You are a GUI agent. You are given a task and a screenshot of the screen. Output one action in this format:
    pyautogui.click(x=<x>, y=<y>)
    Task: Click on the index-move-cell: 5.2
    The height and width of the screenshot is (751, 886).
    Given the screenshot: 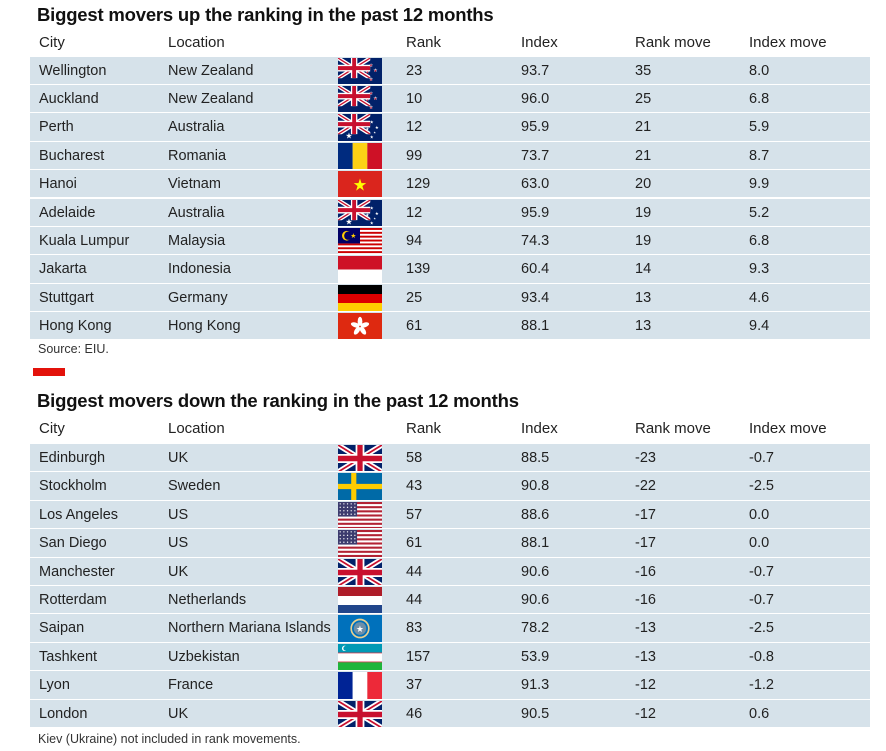 What is the action you would take?
    pyautogui.click(x=759, y=212)
    